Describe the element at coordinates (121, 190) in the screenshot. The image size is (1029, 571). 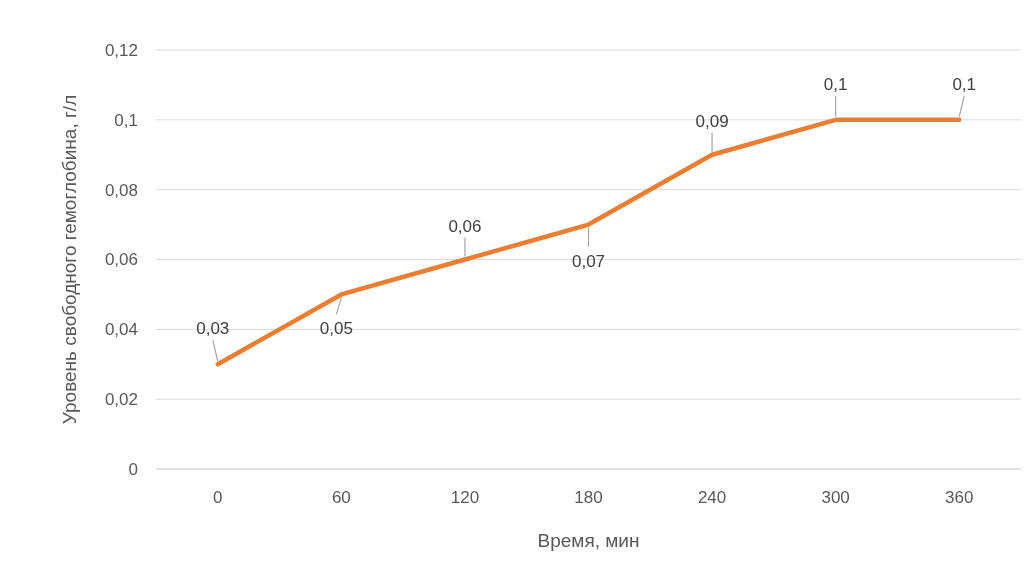
I see `y-tick-label: 0,08` at that location.